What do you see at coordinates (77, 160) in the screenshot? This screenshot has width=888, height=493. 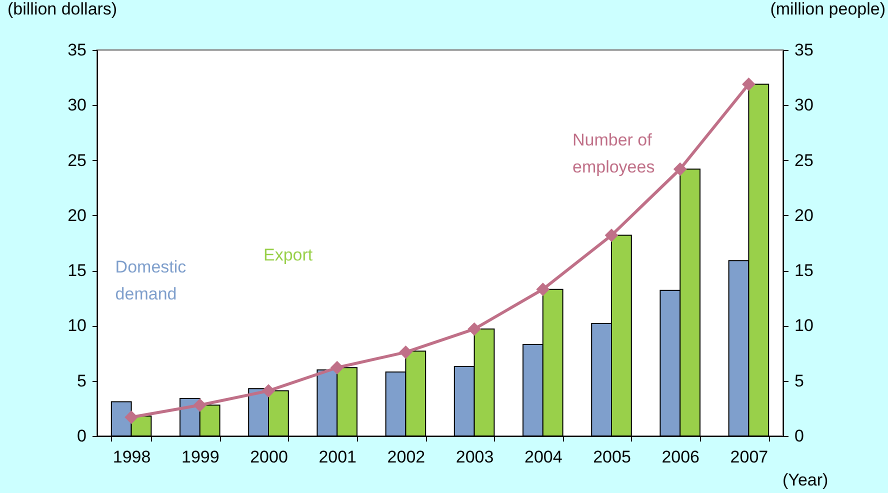 I see `y-tick-label: 25` at bounding box center [77, 160].